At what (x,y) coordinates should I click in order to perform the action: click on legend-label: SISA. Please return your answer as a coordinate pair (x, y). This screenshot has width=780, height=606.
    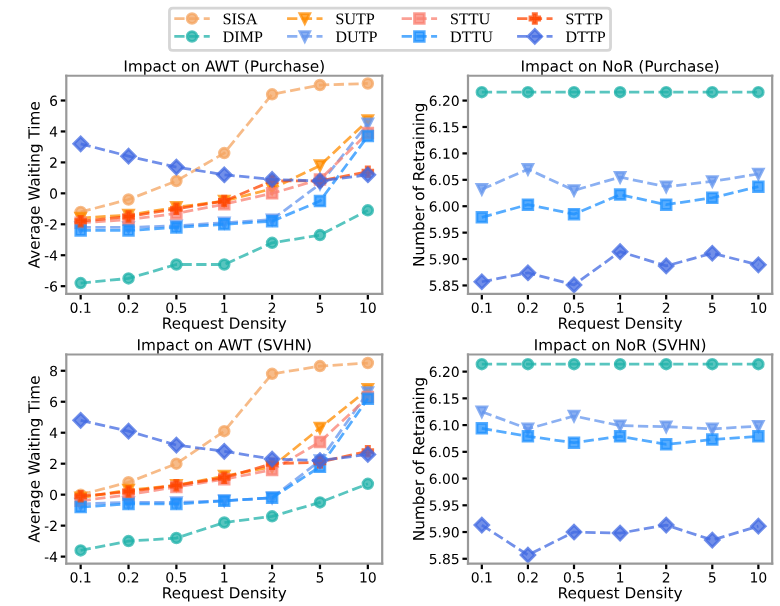
    Looking at the image, I should click on (240, 19).